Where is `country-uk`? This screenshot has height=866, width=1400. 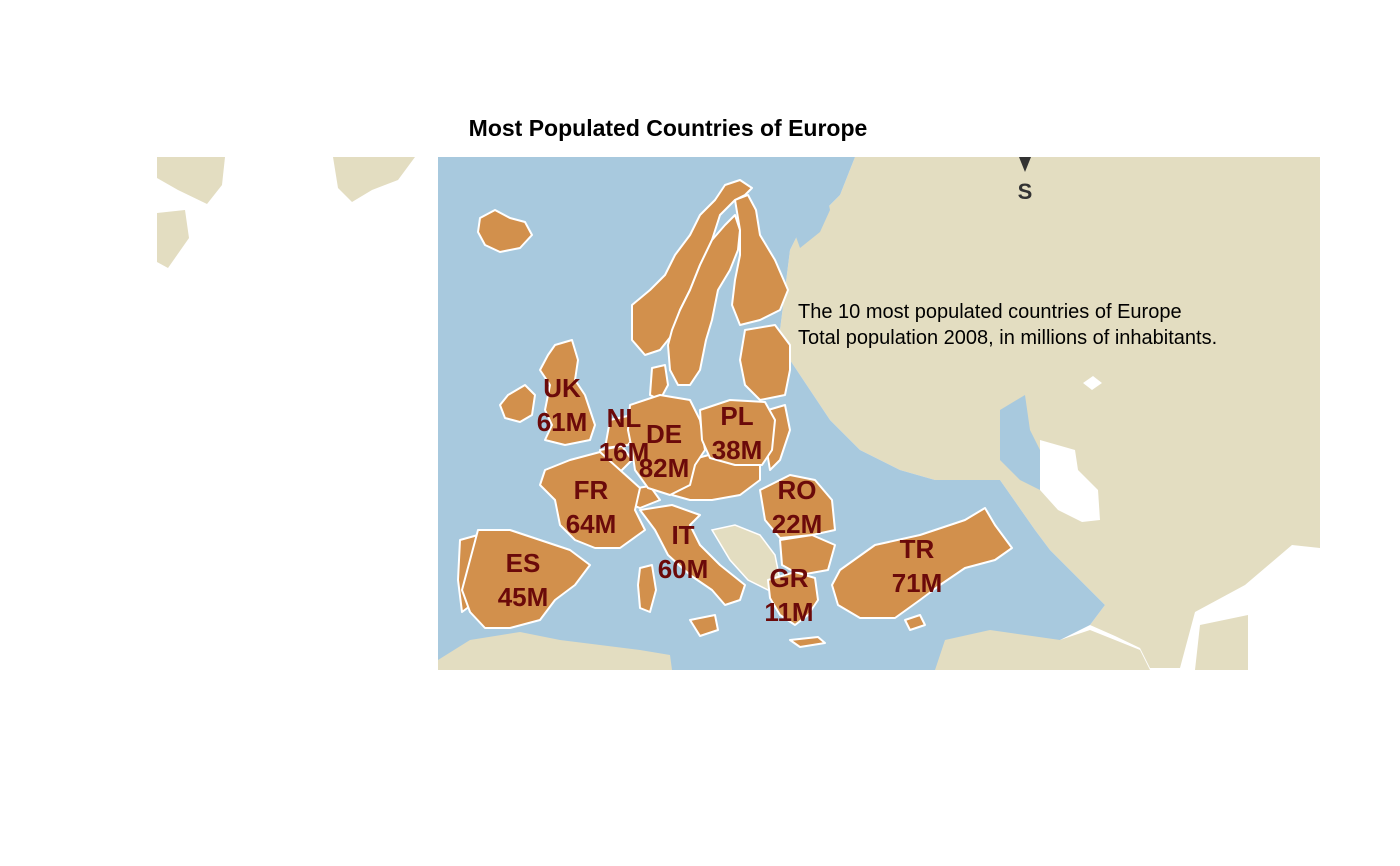 country-uk is located at coordinates (567, 392).